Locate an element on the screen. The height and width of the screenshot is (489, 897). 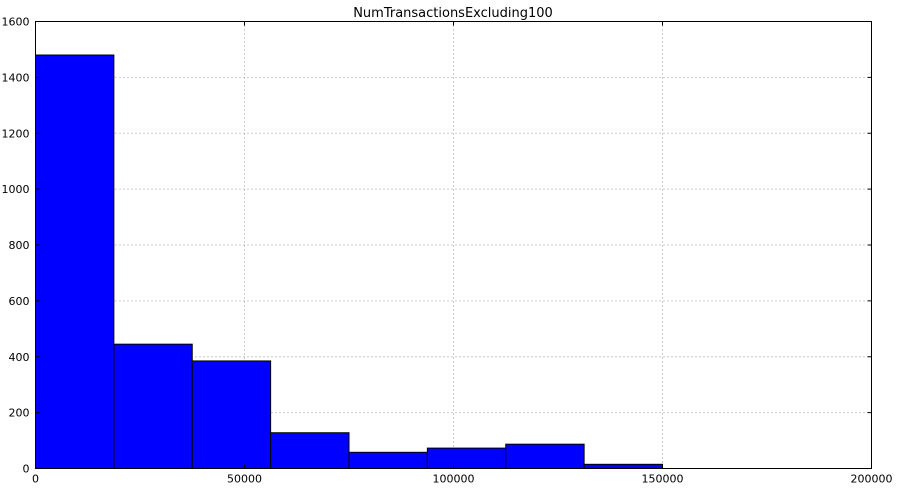
y-tick-label: 0 is located at coordinates (26, 469).